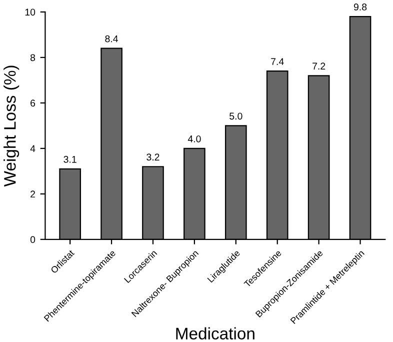 The height and width of the screenshot is (342, 393). I want to click on data-label: 7.2, so click(319, 66).